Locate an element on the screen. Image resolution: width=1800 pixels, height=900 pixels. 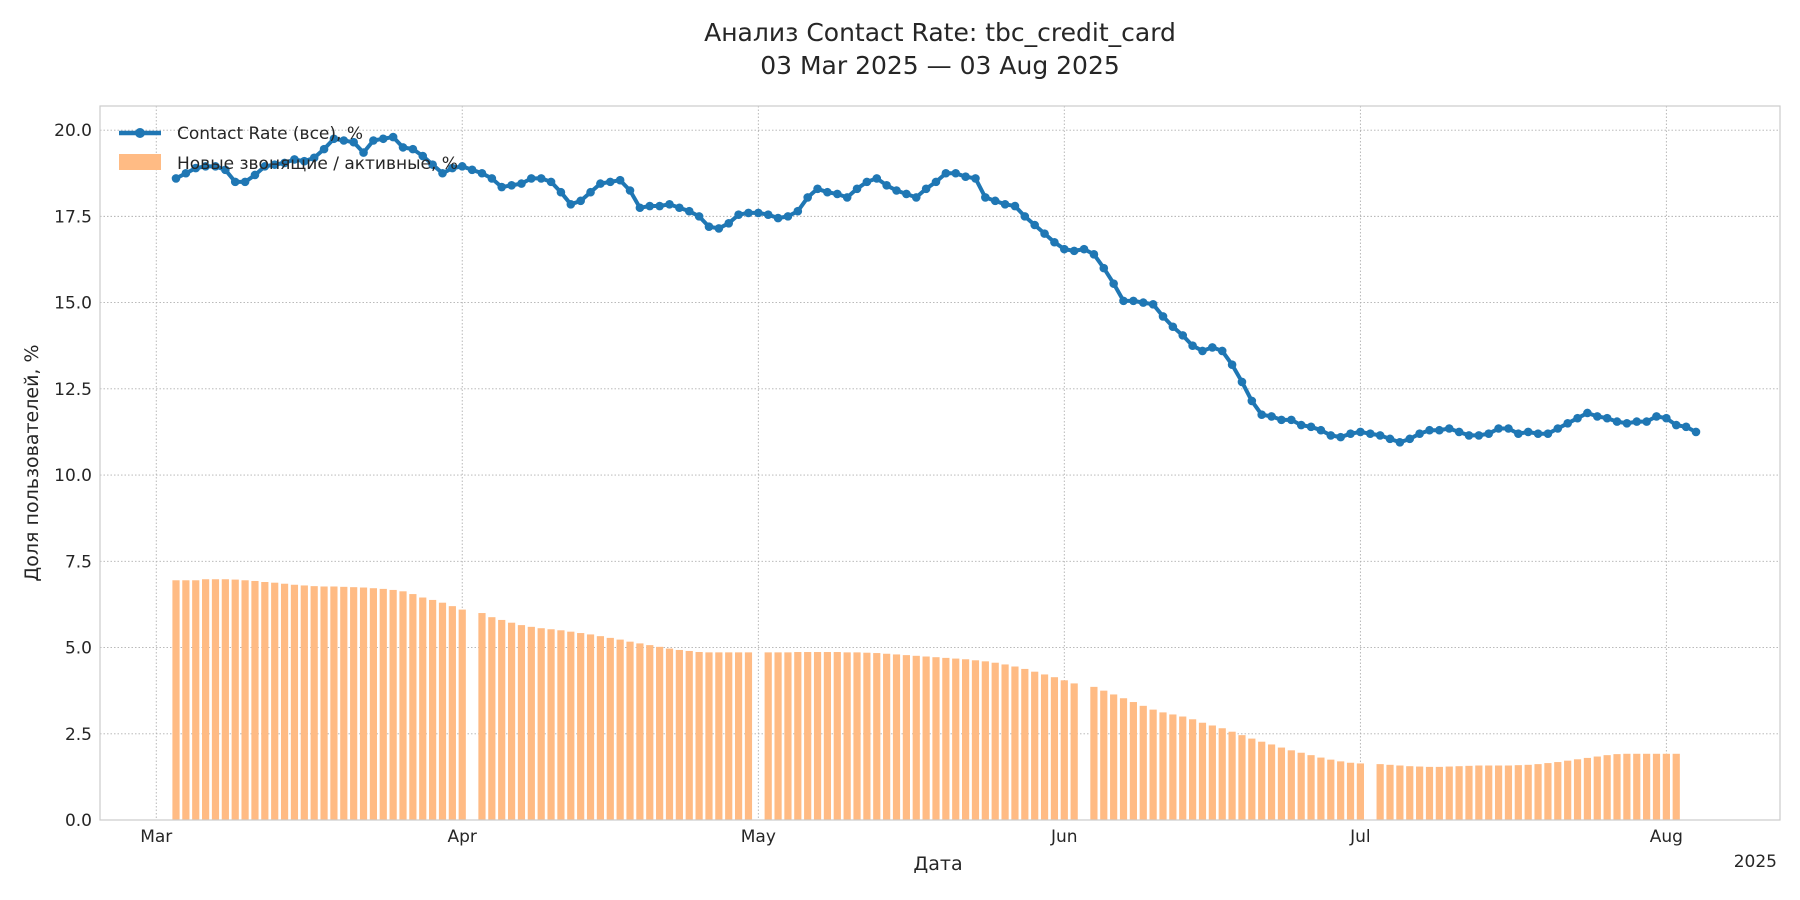
y-tick-label: 5.0 is located at coordinates (78, 649).